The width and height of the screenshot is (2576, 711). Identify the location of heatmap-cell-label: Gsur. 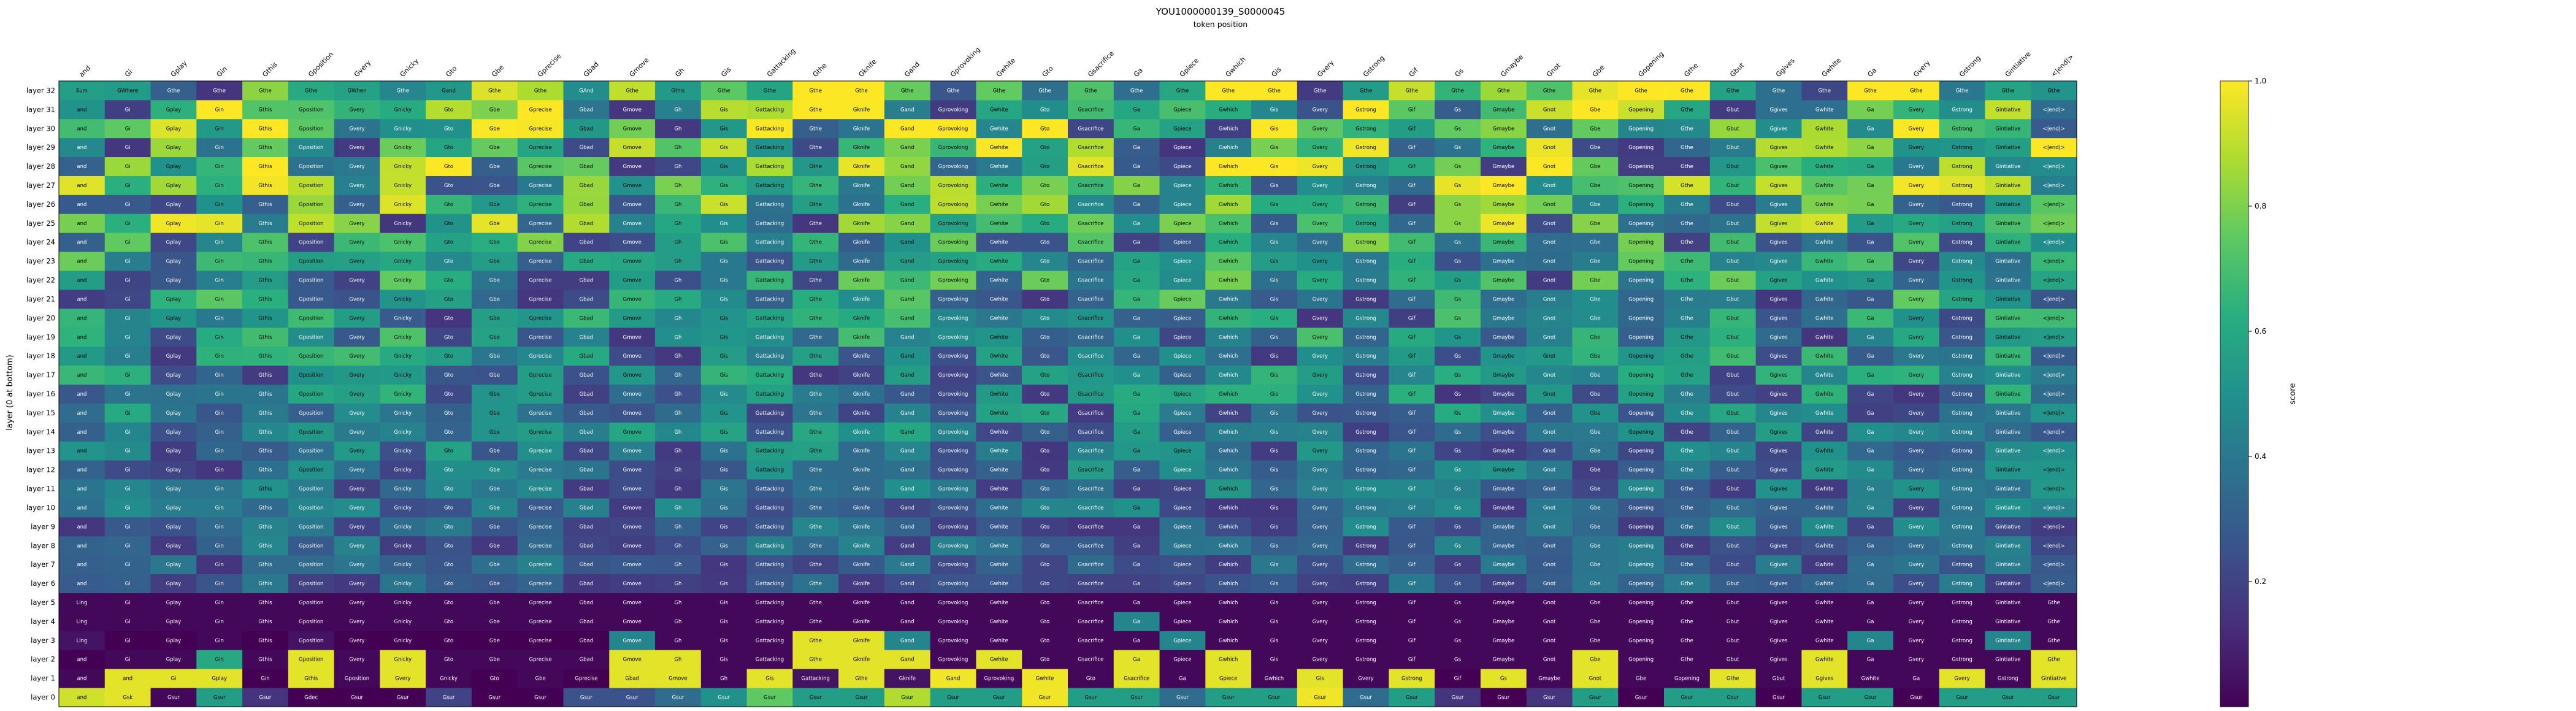
(1274, 698).